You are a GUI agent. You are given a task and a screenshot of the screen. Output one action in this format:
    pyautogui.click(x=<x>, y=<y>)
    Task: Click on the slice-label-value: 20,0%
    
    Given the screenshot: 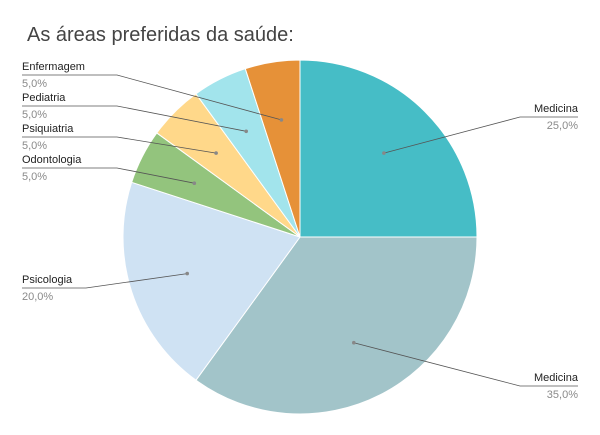 What is the action you would take?
    pyautogui.click(x=37, y=297)
    